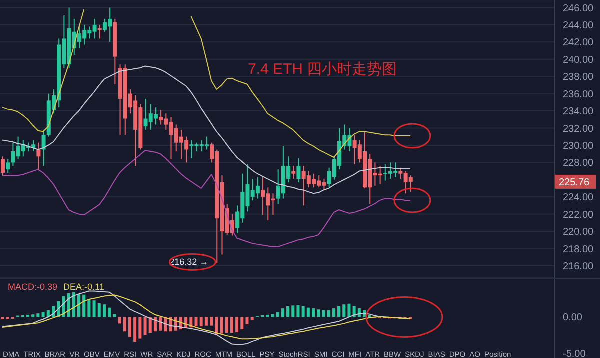  I want to click on y-tick-label: 246.00, so click(578, 8).